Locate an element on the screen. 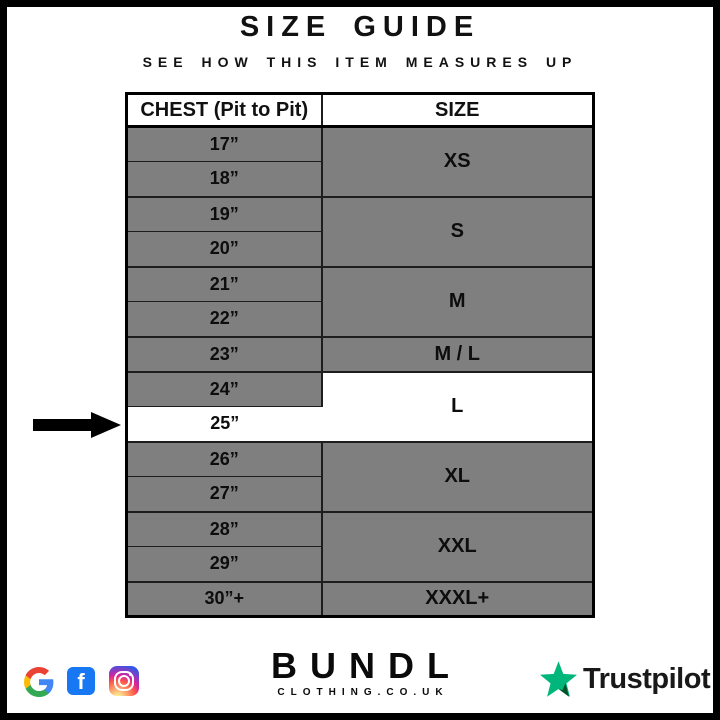 The width and height of the screenshot is (720, 720). chest-cell: 17” is located at coordinates (224, 143).